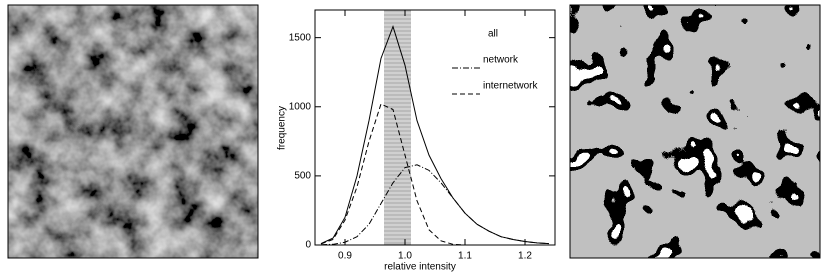 Image resolution: width=830 pixels, height=273 pixels. I want to click on y-axis-label: frequency, so click(282, 128).